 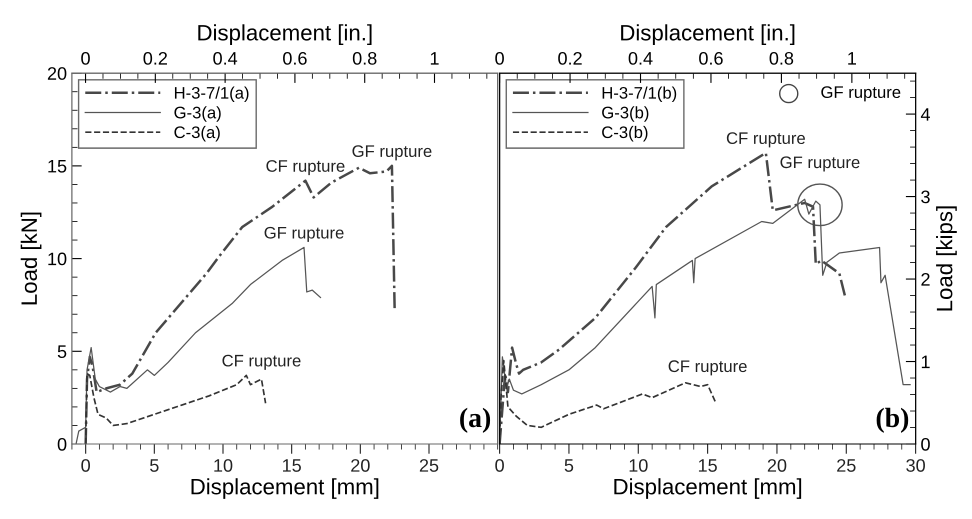 What do you see at coordinates (197, 134) in the screenshot?
I see `legend-label: C-3(a)` at bounding box center [197, 134].